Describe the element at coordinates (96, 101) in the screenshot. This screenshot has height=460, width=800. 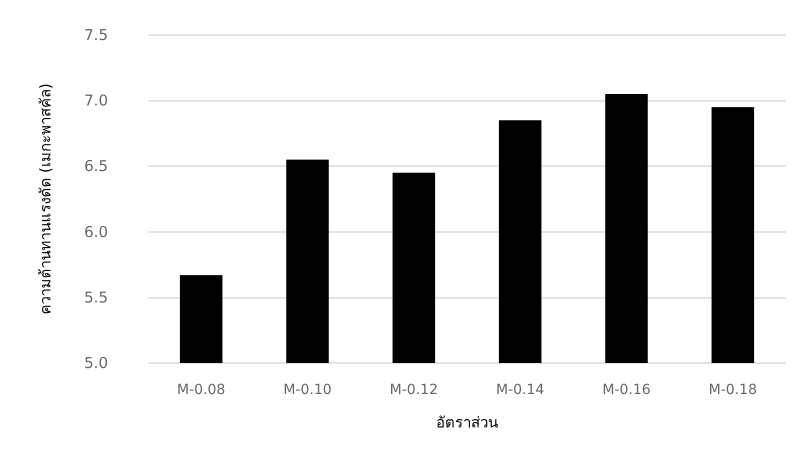
I see `y-tick-label: 7.0` at that location.